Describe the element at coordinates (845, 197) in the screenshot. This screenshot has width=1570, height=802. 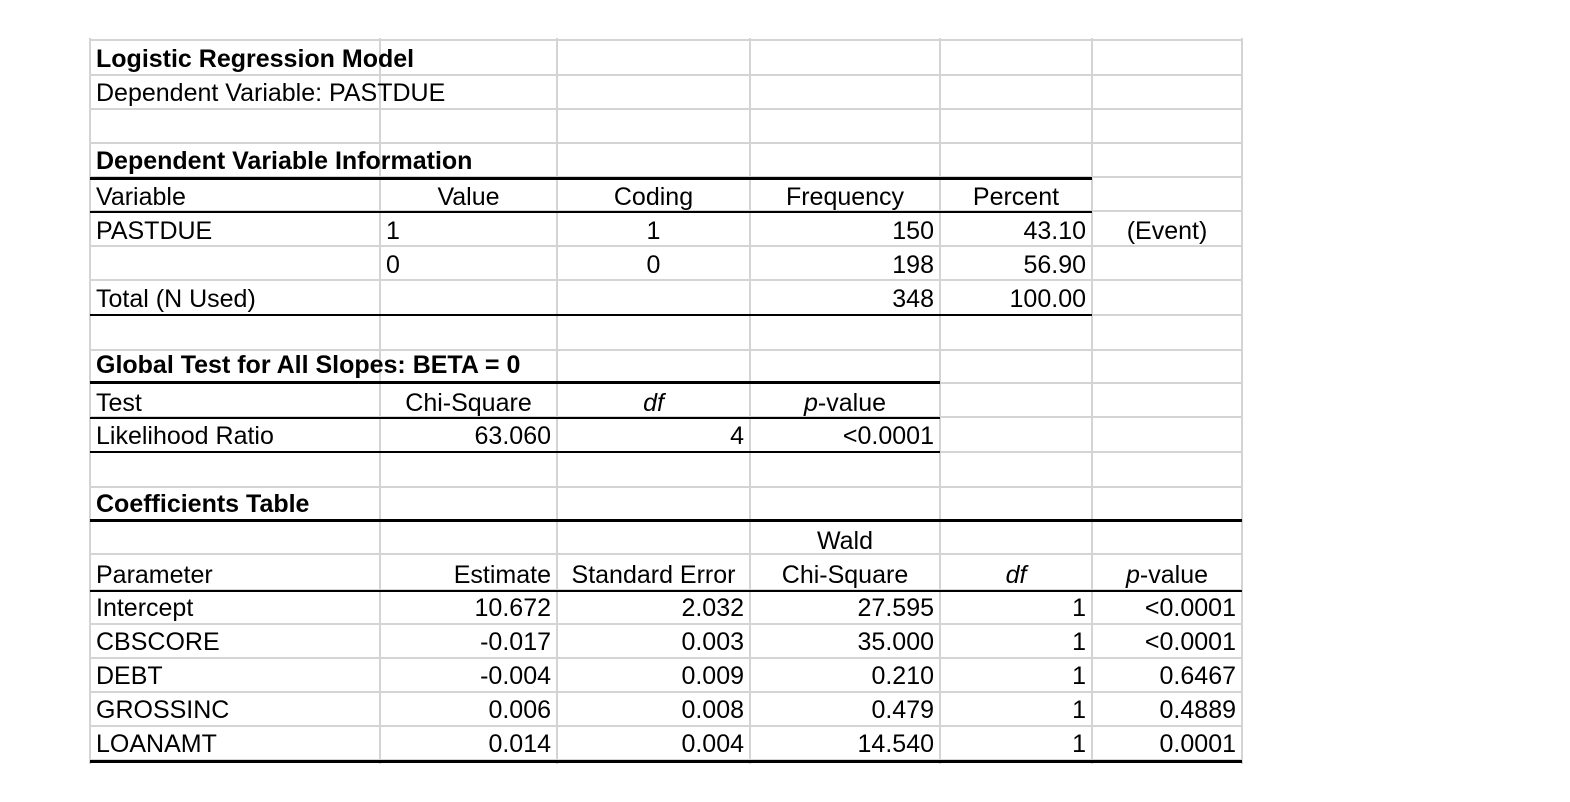
I see `dep-info-header-frequency: Frequency` at that location.